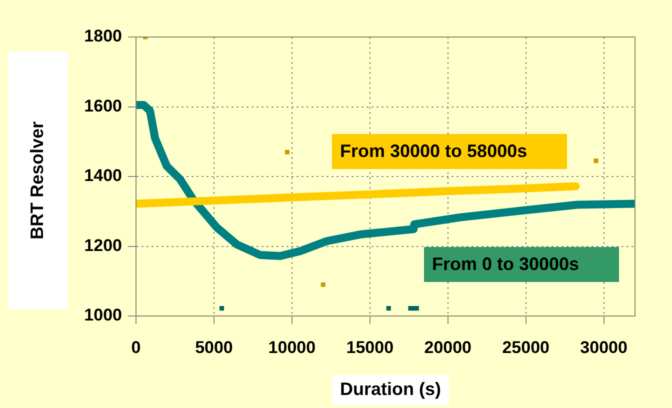 This screenshot has height=408, width=672. Describe the element at coordinates (103, 176) in the screenshot. I see `y-tick-label: 1400` at that location.